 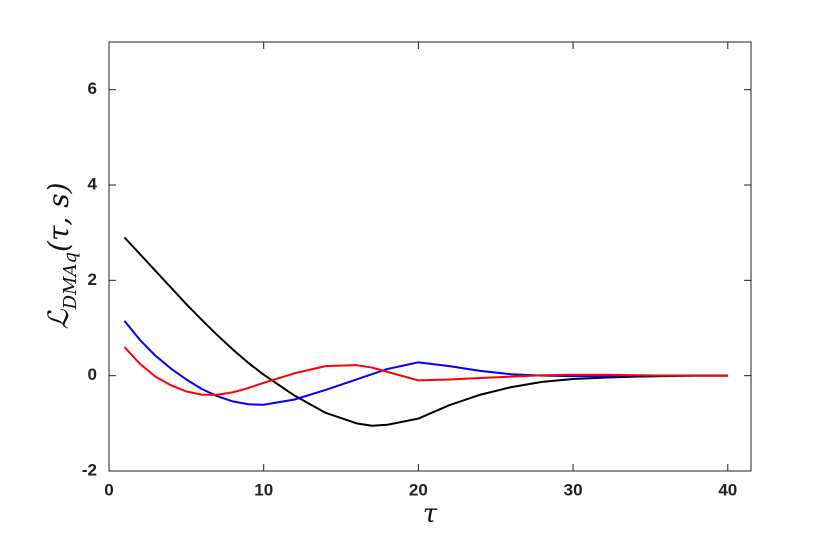 What do you see at coordinates (727, 489) in the screenshot?
I see `x-tick-label: 40` at bounding box center [727, 489].